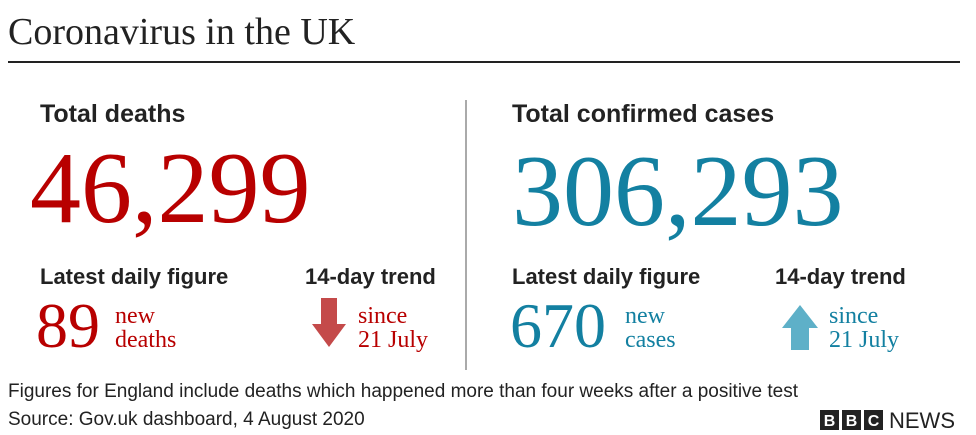 The image size is (976, 435). I want to click on daily-unit: deaths, so click(145, 340).